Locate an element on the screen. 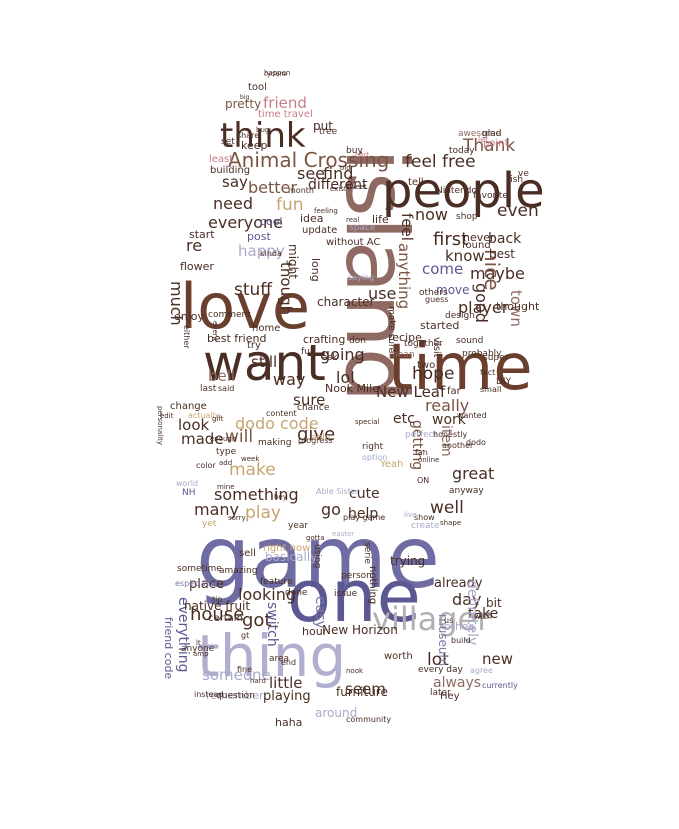  word-ask: ask is located at coordinates (330, 358).